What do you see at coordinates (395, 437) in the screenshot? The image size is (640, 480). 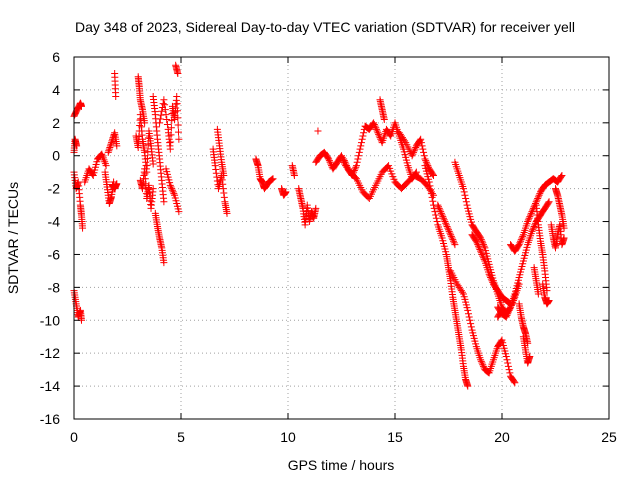 I see `x-tick-label: 15` at bounding box center [395, 437].